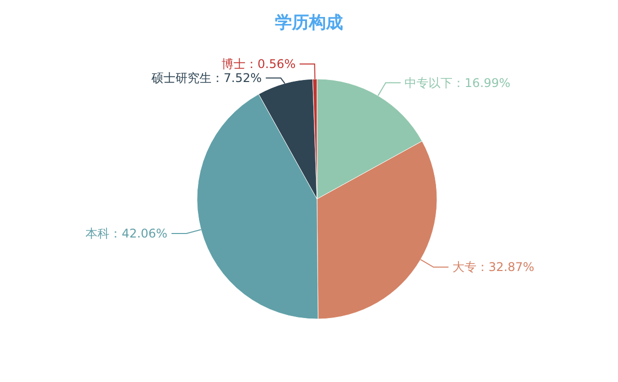  I want to click on slice-label: 本科：42.06%, so click(127, 233).